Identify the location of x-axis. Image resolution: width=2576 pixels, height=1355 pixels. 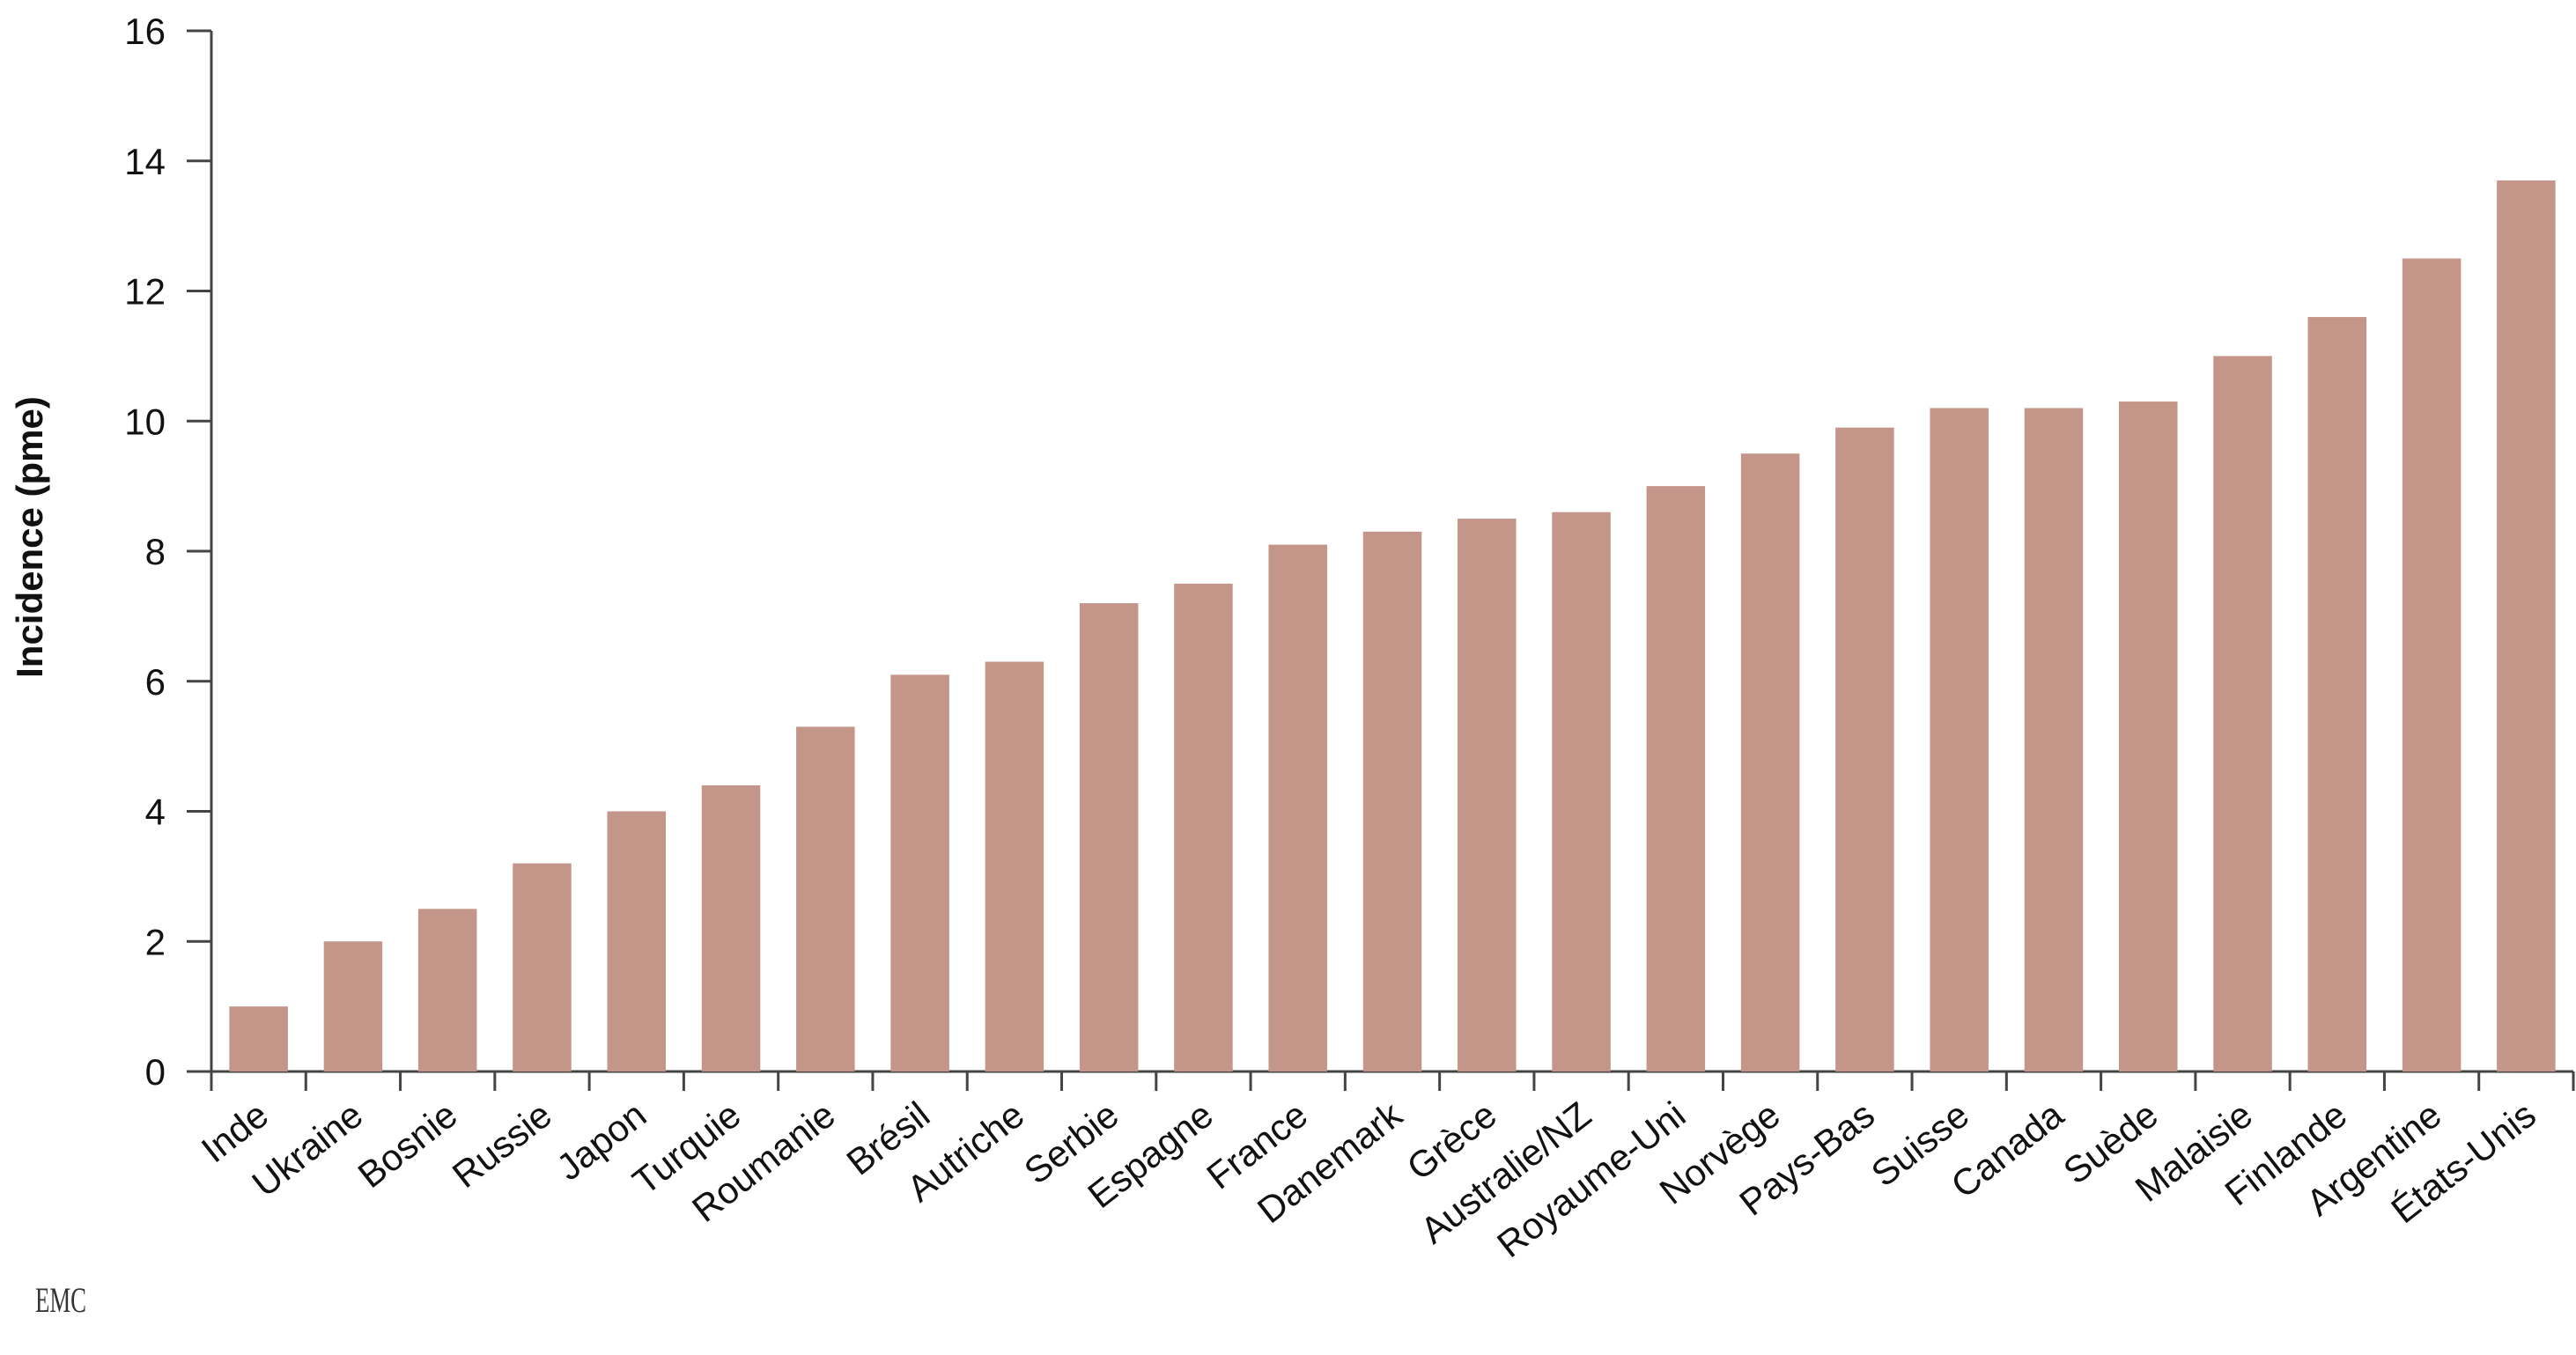
(1392, 1080).